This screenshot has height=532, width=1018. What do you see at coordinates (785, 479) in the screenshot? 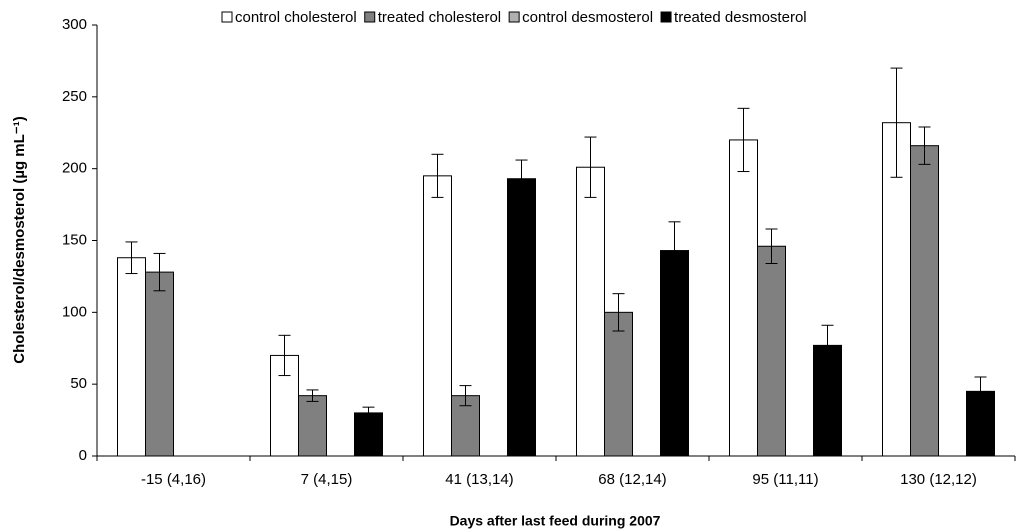
I see `x-tick-label: 95 (11,11)` at bounding box center [785, 479].